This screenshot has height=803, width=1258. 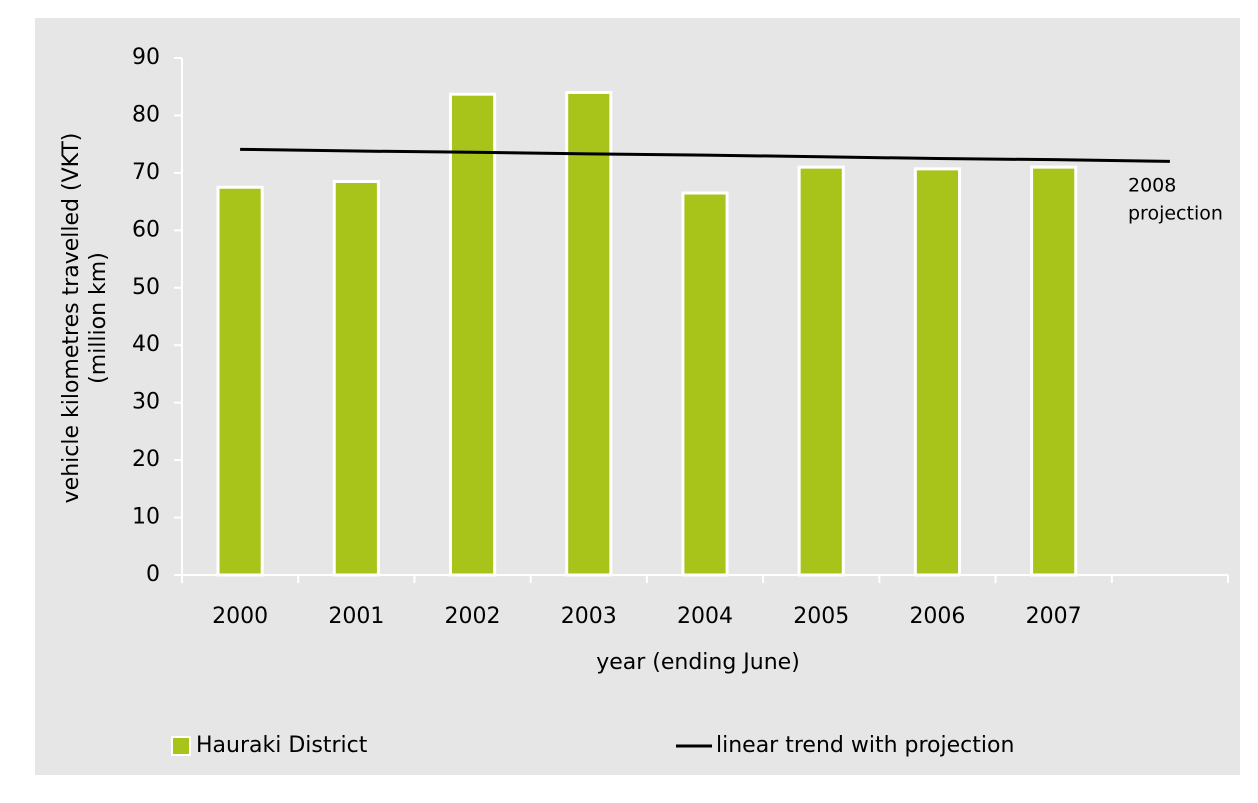 What do you see at coordinates (146, 287) in the screenshot?
I see `y-tick-label: 50` at bounding box center [146, 287].